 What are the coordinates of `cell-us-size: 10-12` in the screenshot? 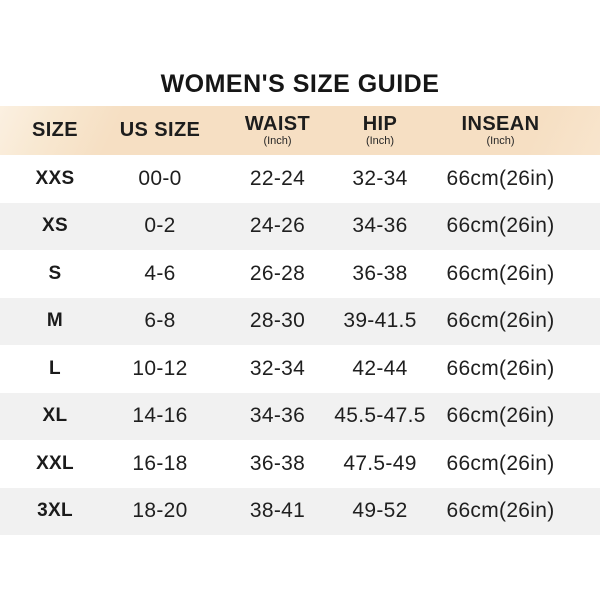 It's located at (160, 368).